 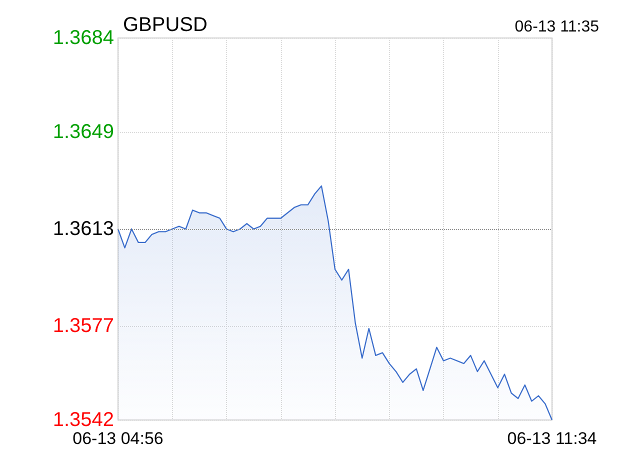 I want to click on chart-subtitle: 06-13 11:35, so click(x=557, y=27).